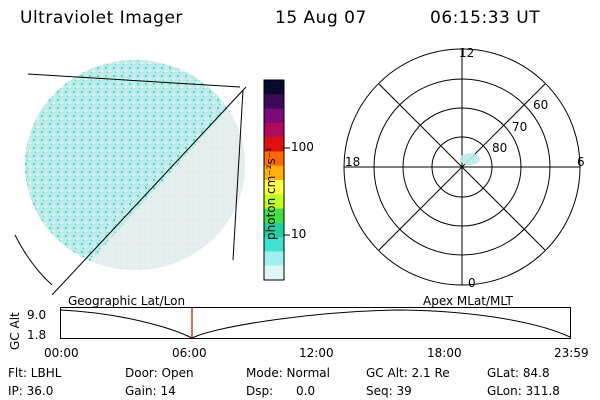 Image resolution: width=600 pixels, height=400 pixels. What do you see at coordinates (37, 315) in the screenshot?
I see `timeline-y-max: 9.0` at bounding box center [37, 315].